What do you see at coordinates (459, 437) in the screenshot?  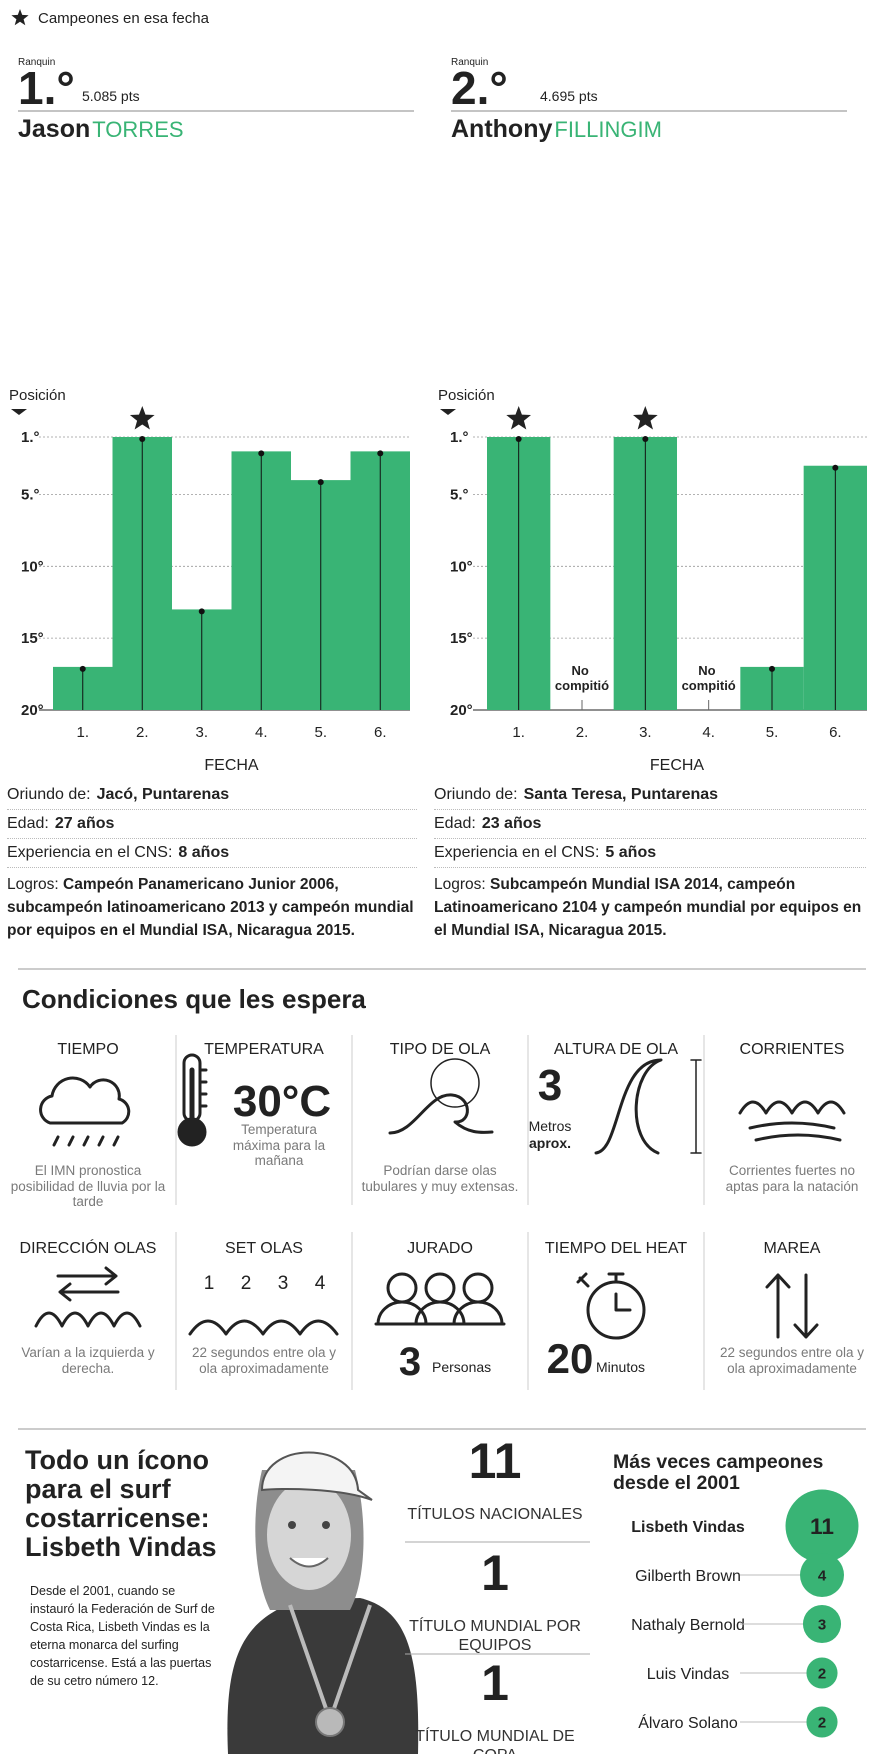 I see `y-tick-label: 1.°` at bounding box center [459, 437].